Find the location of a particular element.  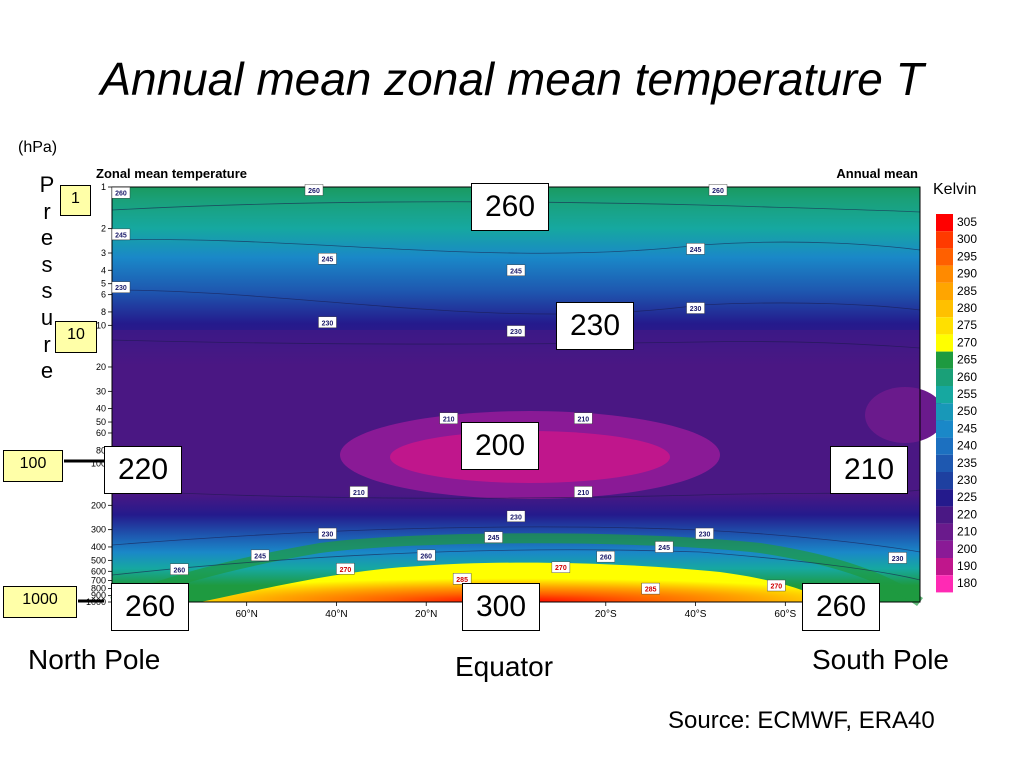

callout-300: 300 is located at coordinates (501, 607).